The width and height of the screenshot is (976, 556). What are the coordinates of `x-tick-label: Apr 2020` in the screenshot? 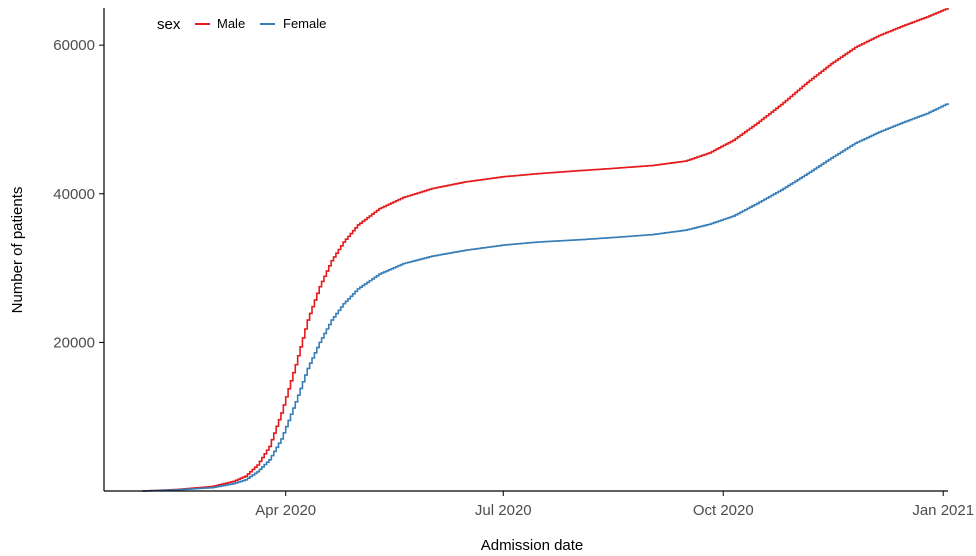 It's located at (285, 510).